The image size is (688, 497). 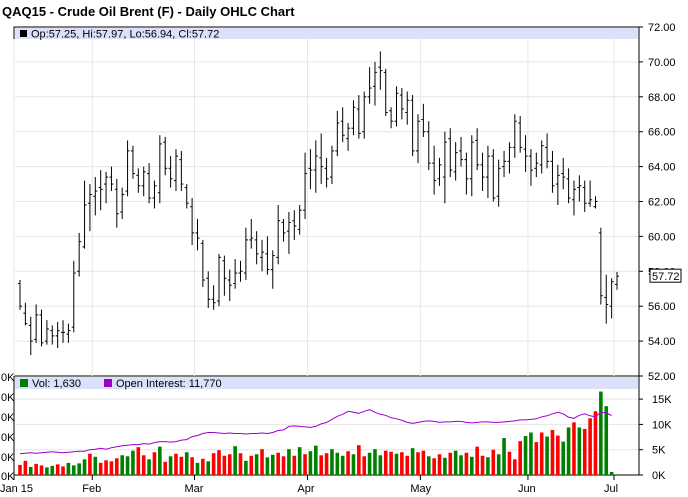 What do you see at coordinates (305, 489) in the screenshot?
I see `month-tick-label: Apr` at bounding box center [305, 489].